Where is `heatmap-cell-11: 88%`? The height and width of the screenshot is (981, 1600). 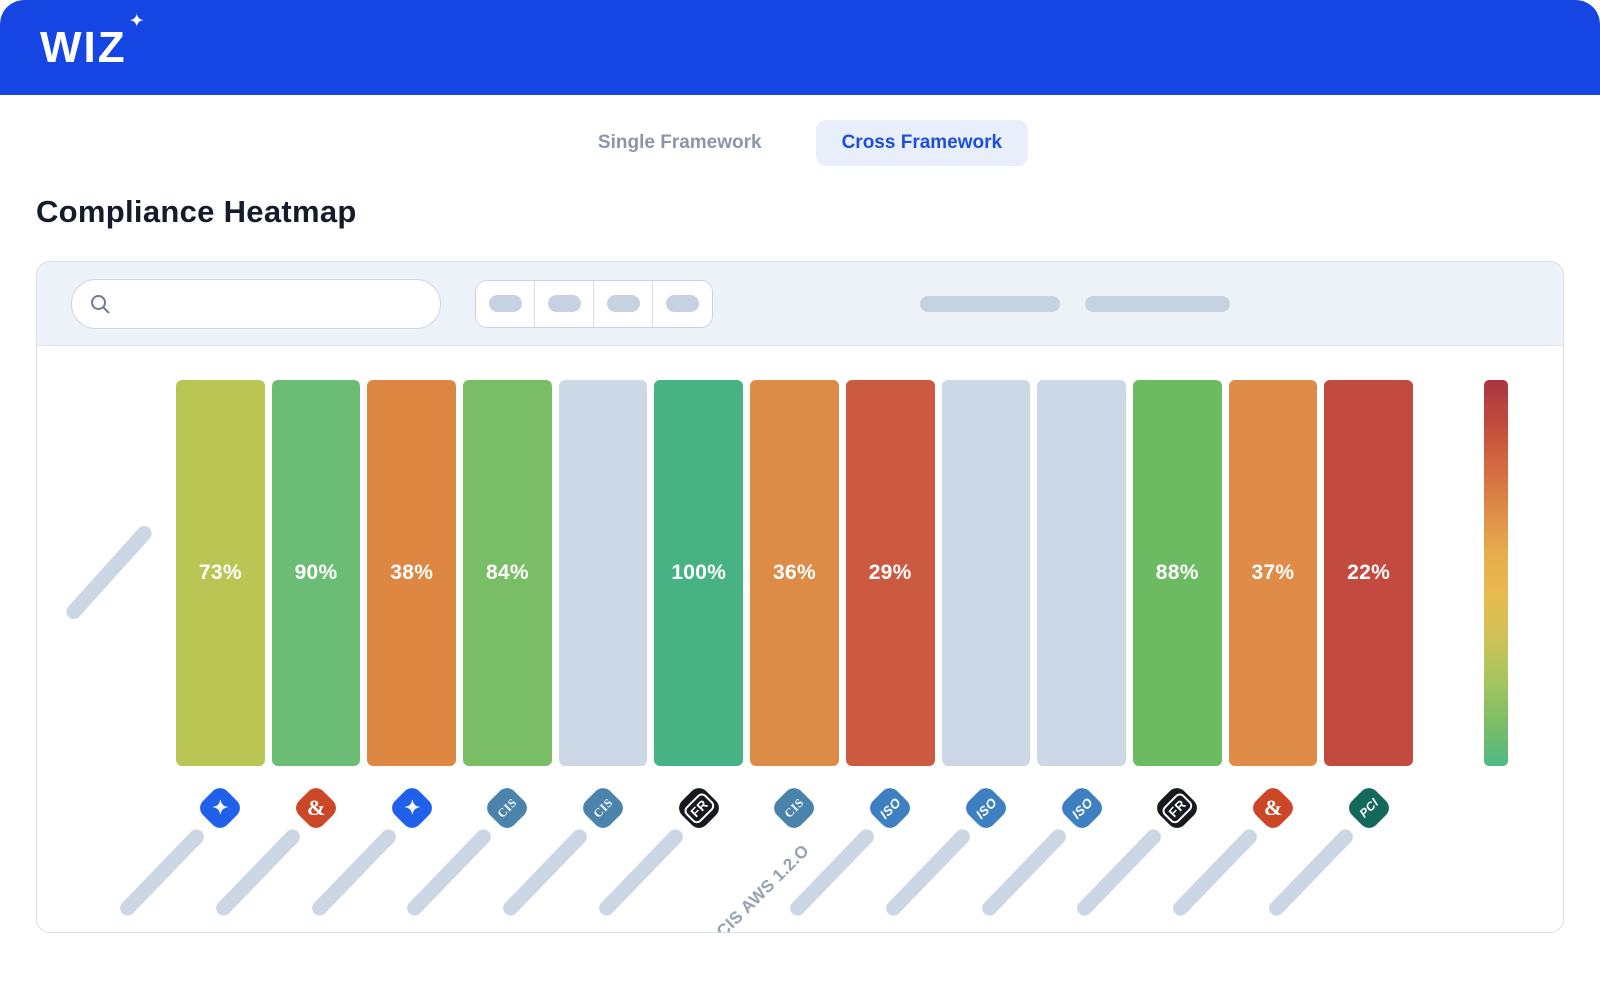 heatmap-cell-11: 88% is located at coordinates (1177, 573).